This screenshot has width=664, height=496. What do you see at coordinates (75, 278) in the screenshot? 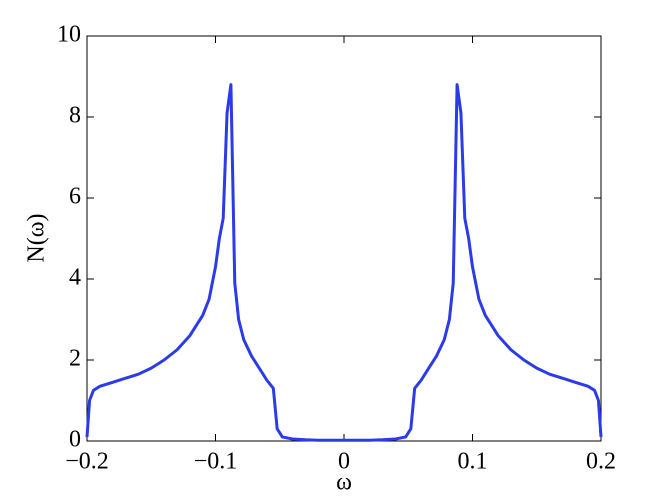
I see `y-tick-label: 4` at bounding box center [75, 278].